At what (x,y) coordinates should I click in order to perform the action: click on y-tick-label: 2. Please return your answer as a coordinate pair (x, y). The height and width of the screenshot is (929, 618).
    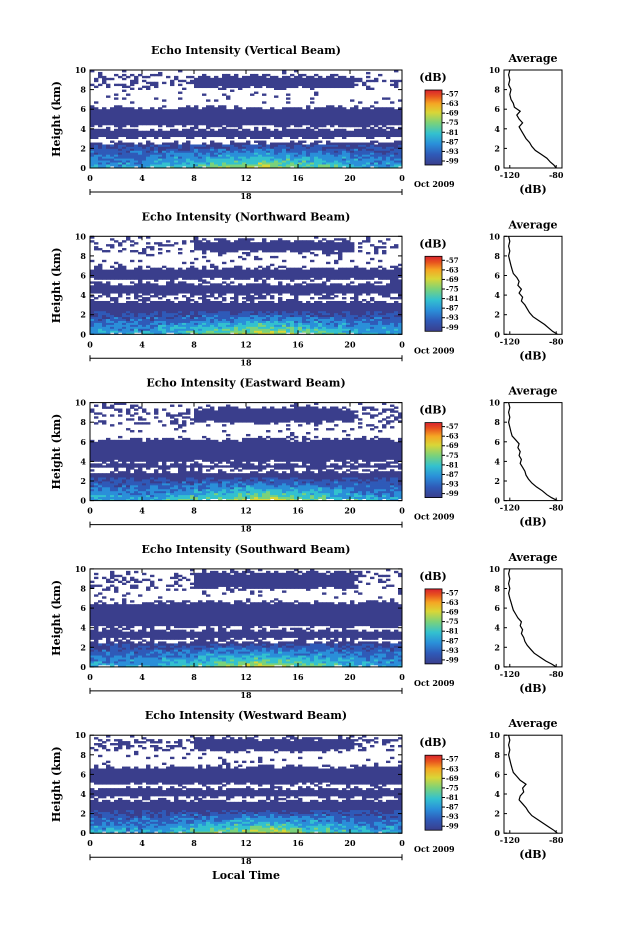
    Looking at the image, I should click on (83, 148).